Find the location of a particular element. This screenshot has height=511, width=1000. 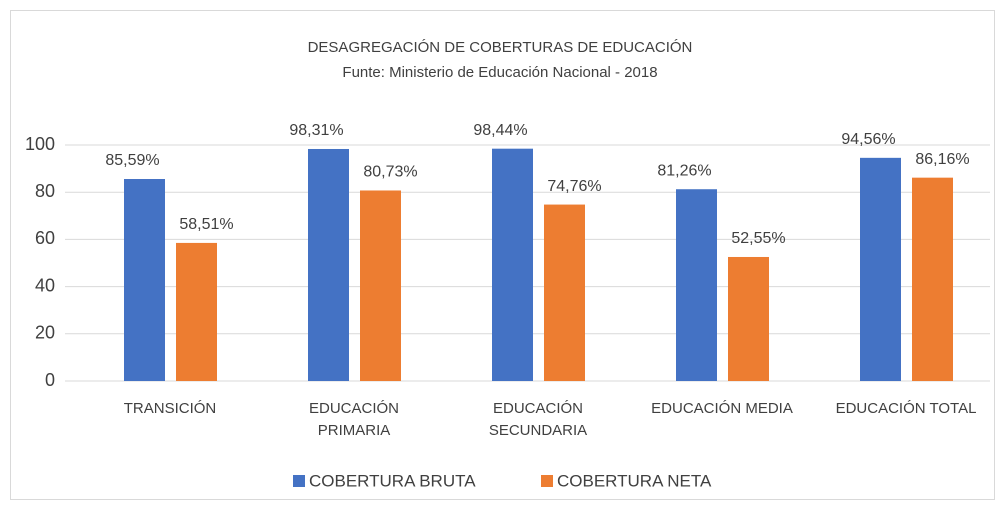

x-tick-label: TRANSICIÓN is located at coordinates (170, 408).